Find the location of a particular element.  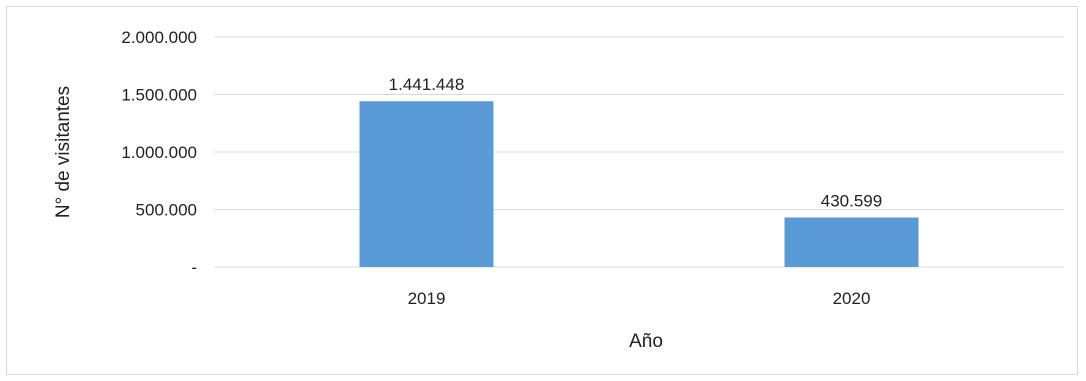

y-axis-ticks: - 500.000 1.000.000 1.500.000 2.000.000 is located at coordinates (159, 152).